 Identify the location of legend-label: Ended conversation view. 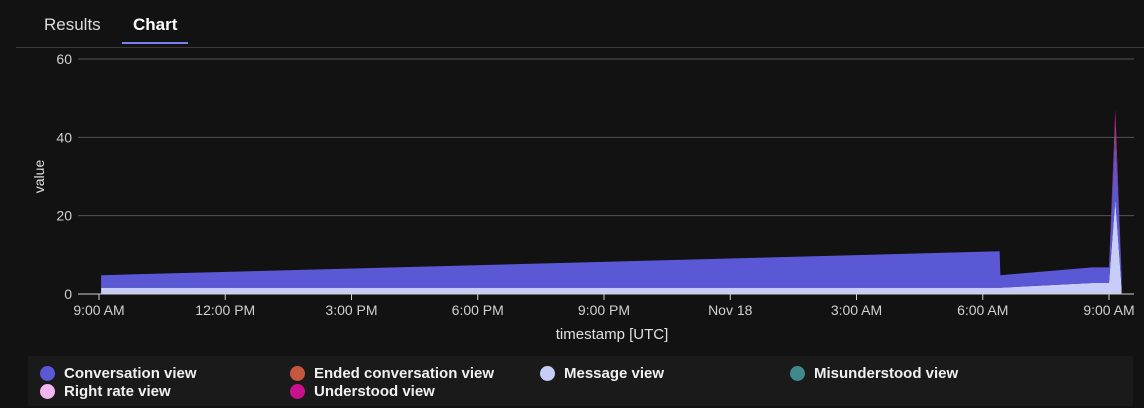
(404, 373).